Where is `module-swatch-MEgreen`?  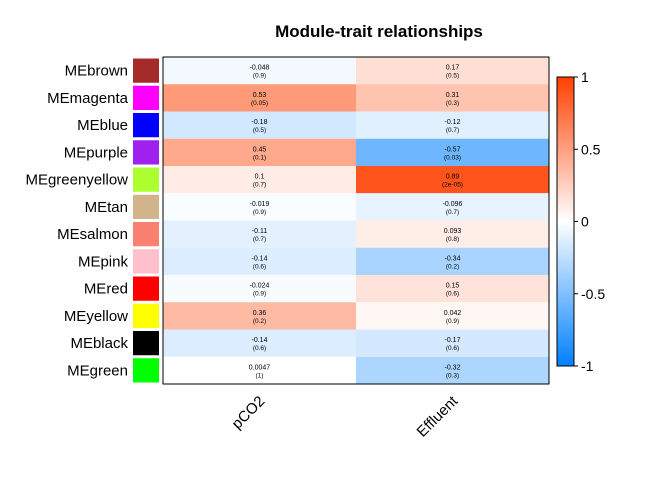
module-swatch-MEgreen is located at coordinates (146, 370).